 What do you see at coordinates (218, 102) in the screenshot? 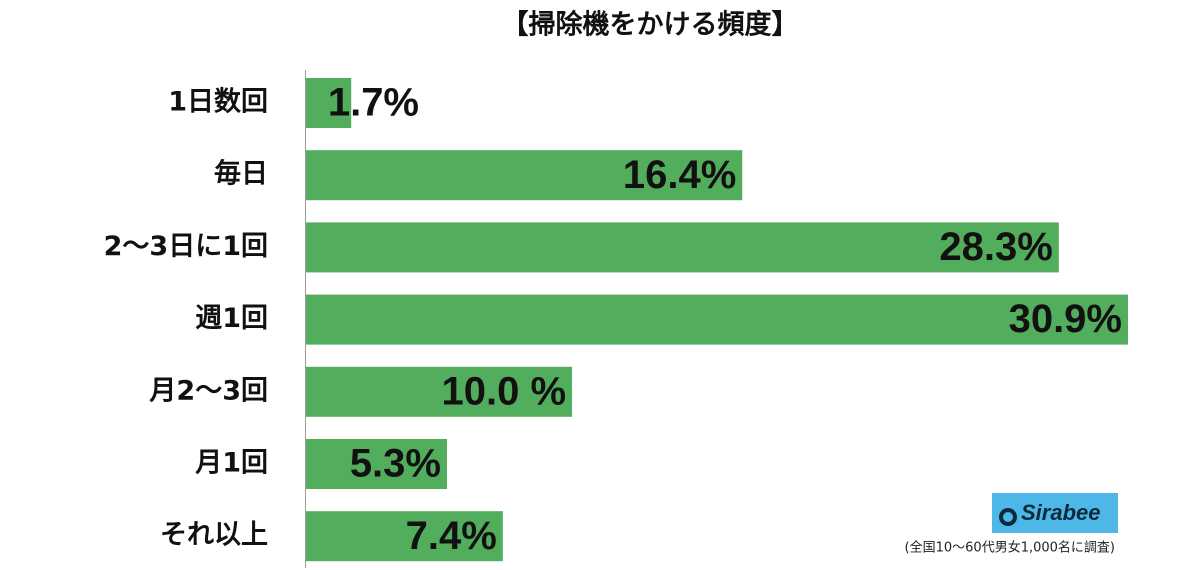
I see `category-label: 1日数回` at bounding box center [218, 102].